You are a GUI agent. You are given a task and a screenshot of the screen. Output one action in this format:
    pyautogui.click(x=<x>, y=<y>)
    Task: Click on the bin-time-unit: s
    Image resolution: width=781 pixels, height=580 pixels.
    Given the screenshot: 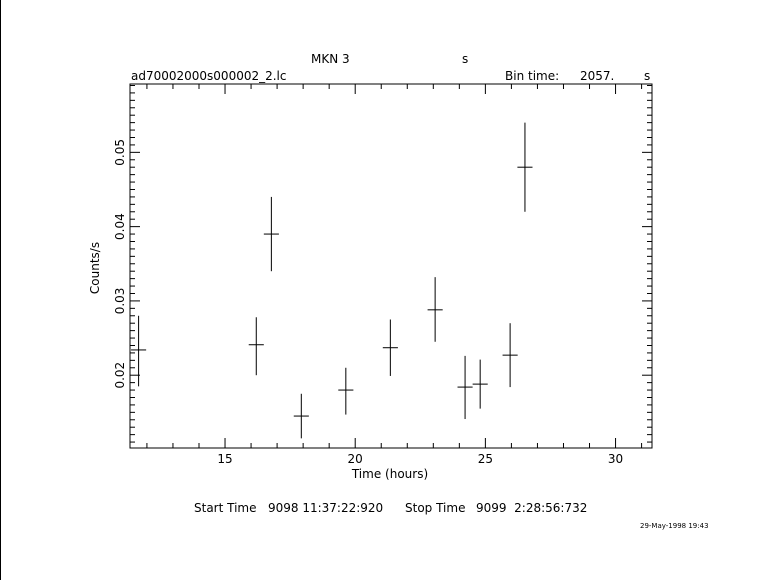 What is the action you would take?
    pyautogui.click(x=647, y=76)
    